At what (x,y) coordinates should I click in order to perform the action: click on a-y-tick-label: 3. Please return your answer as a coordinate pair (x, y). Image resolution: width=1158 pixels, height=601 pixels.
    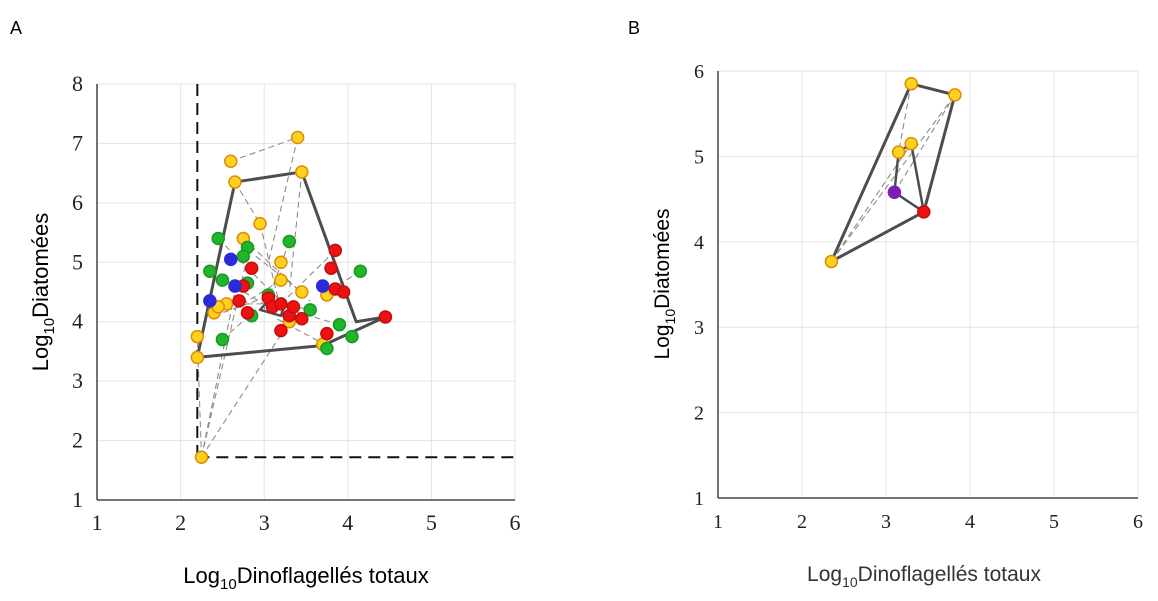
    Looking at the image, I should click on (77, 380).